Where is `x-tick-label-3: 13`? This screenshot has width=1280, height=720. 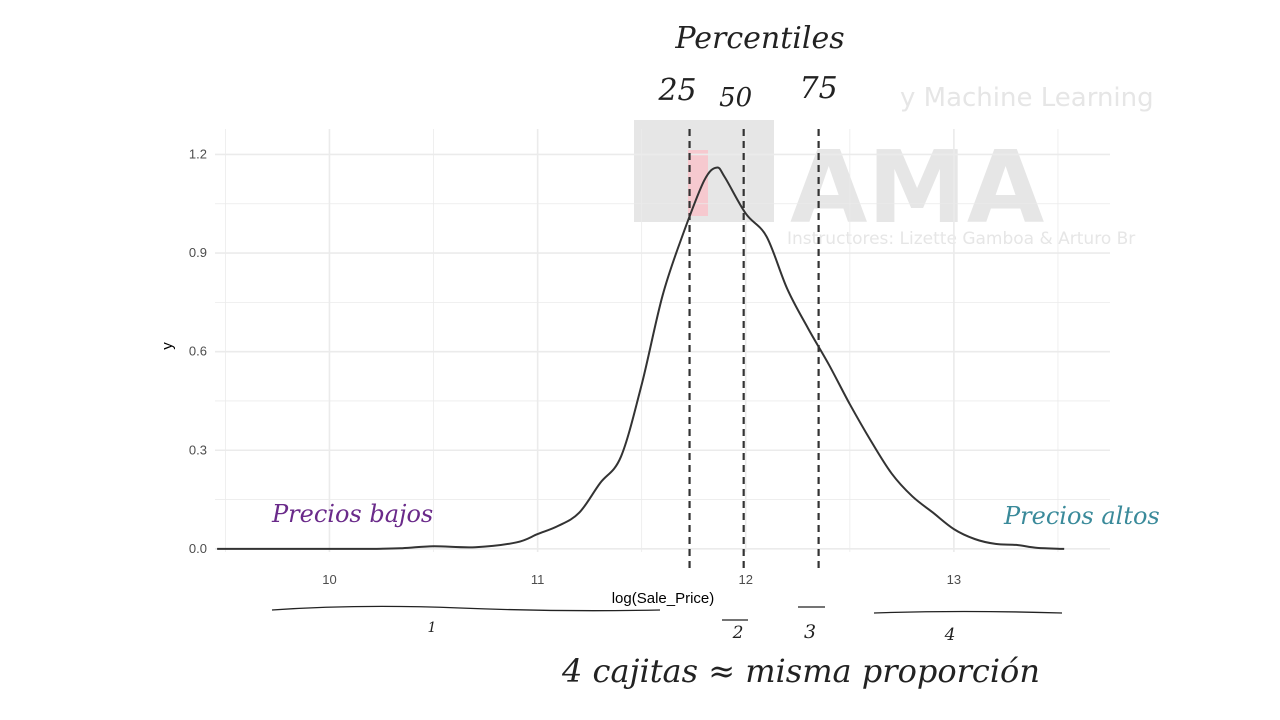
x-tick-label-3: 13 is located at coordinates (954, 579).